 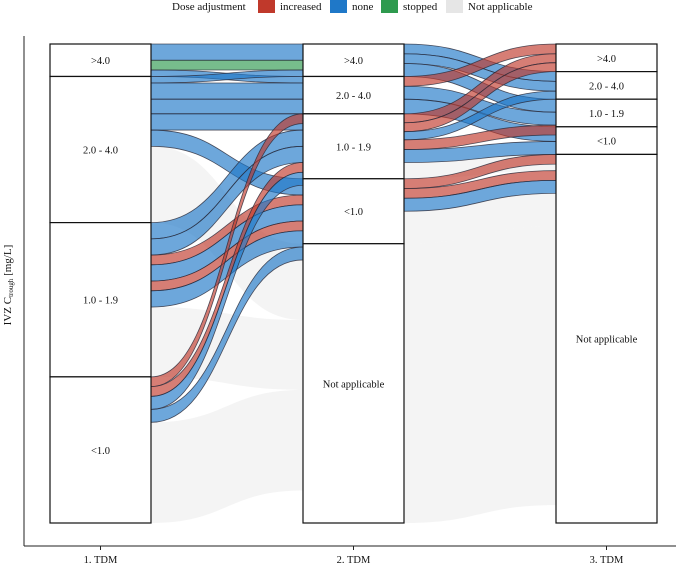 I want to click on y-axis-label-main: IVZ C, so click(x=8, y=311).